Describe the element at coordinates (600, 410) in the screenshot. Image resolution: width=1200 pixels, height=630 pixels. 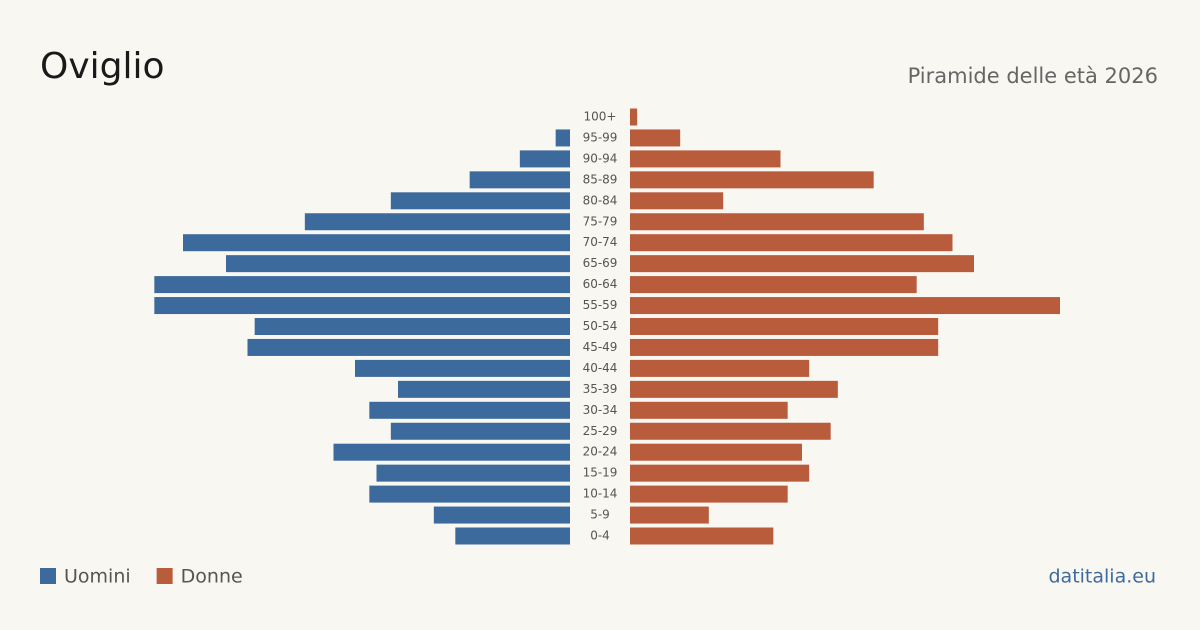
I see `age-label: 30-34` at that location.